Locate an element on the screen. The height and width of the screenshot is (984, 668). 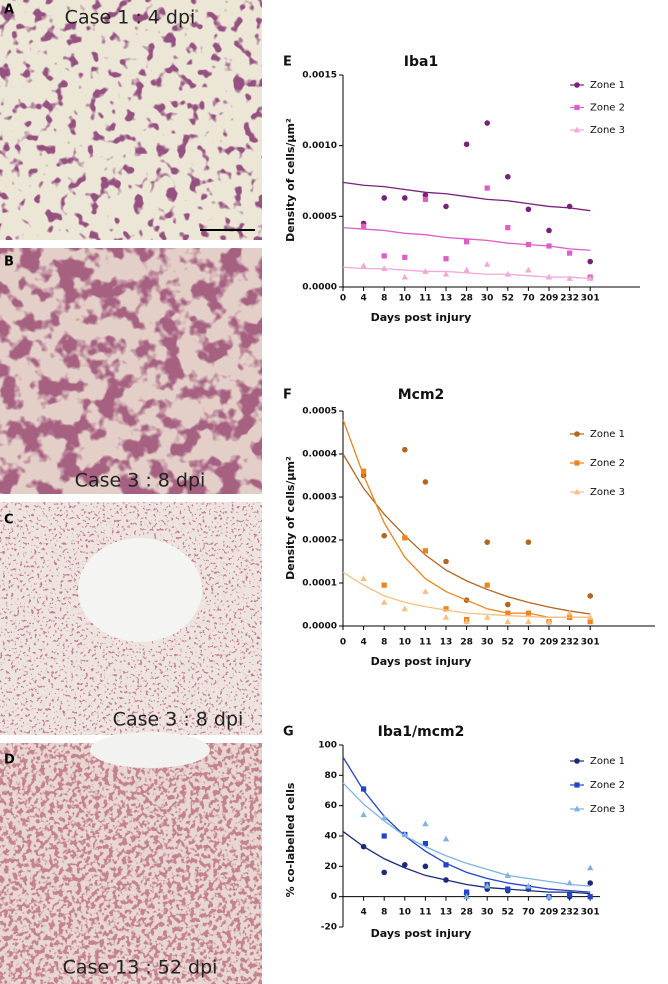
panel-caption: Case 1 : 4 dpi is located at coordinates (130, 18).